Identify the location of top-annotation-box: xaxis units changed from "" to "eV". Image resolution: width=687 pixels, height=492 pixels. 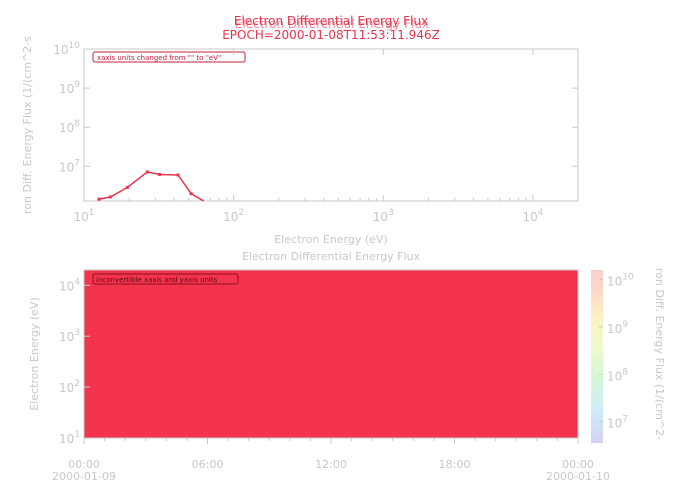
(169, 57).